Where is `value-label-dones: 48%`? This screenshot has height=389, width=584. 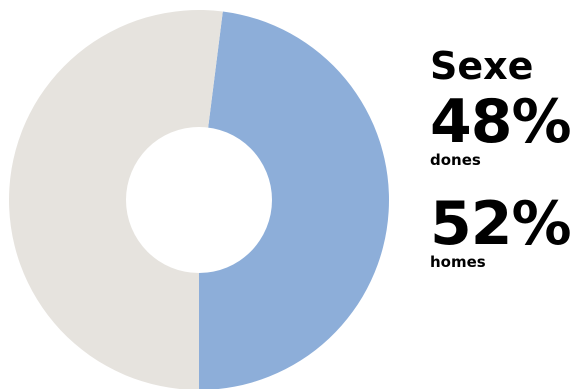 value-label-dones: 48% is located at coordinates (501, 122).